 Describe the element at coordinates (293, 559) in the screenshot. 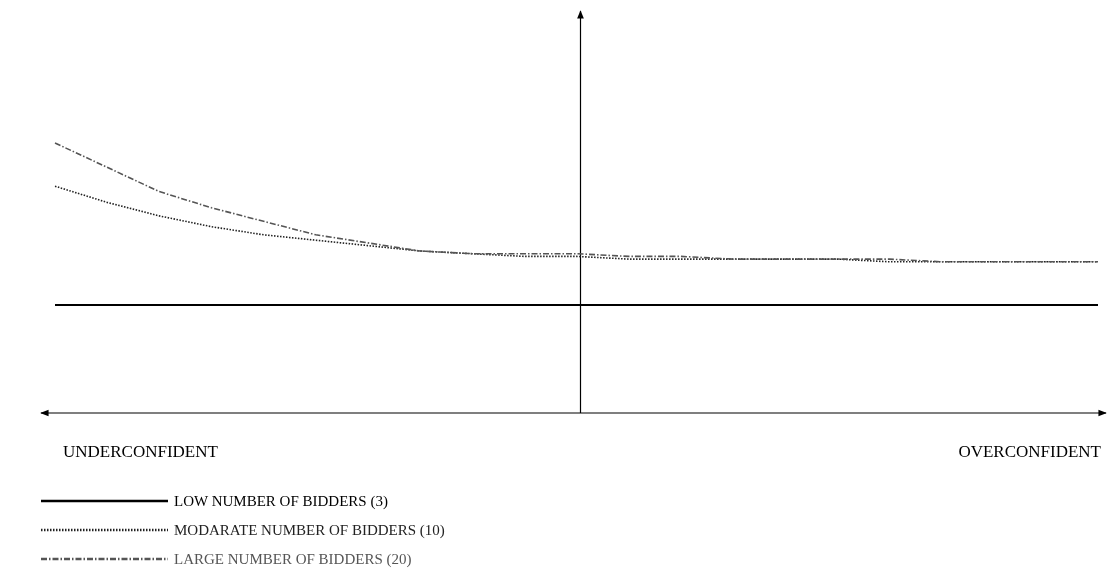

I see `text: LARGE NUMBER OF BIDDERS (20)` at that location.